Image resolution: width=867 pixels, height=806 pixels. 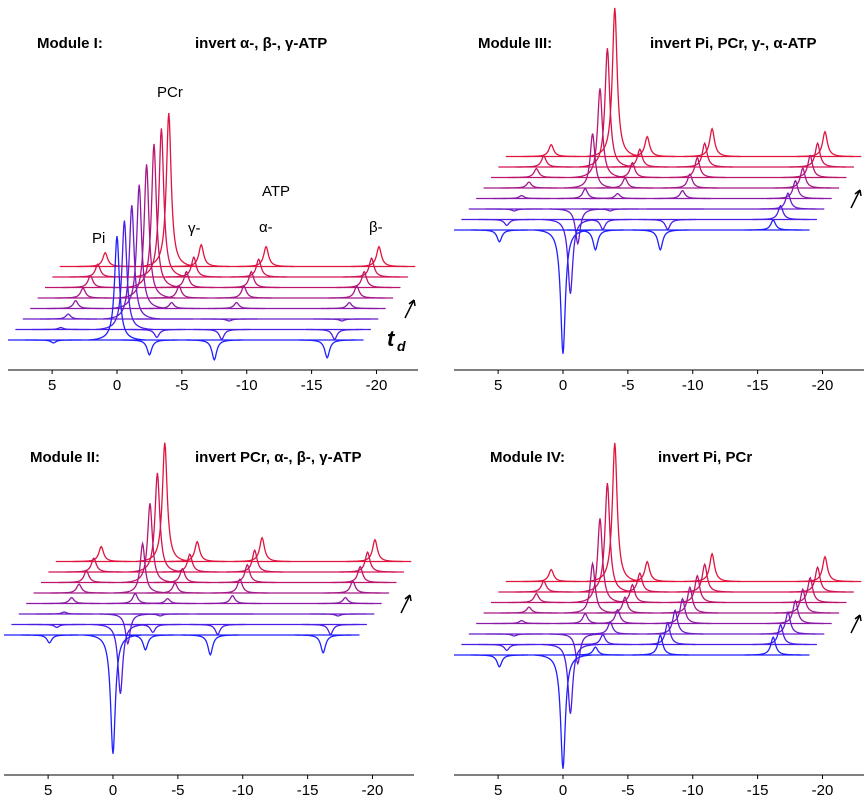 What do you see at coordinates (376, 227) in the screenshot?
I see `peak-annotation: β-` at bounding box center [376, 227].